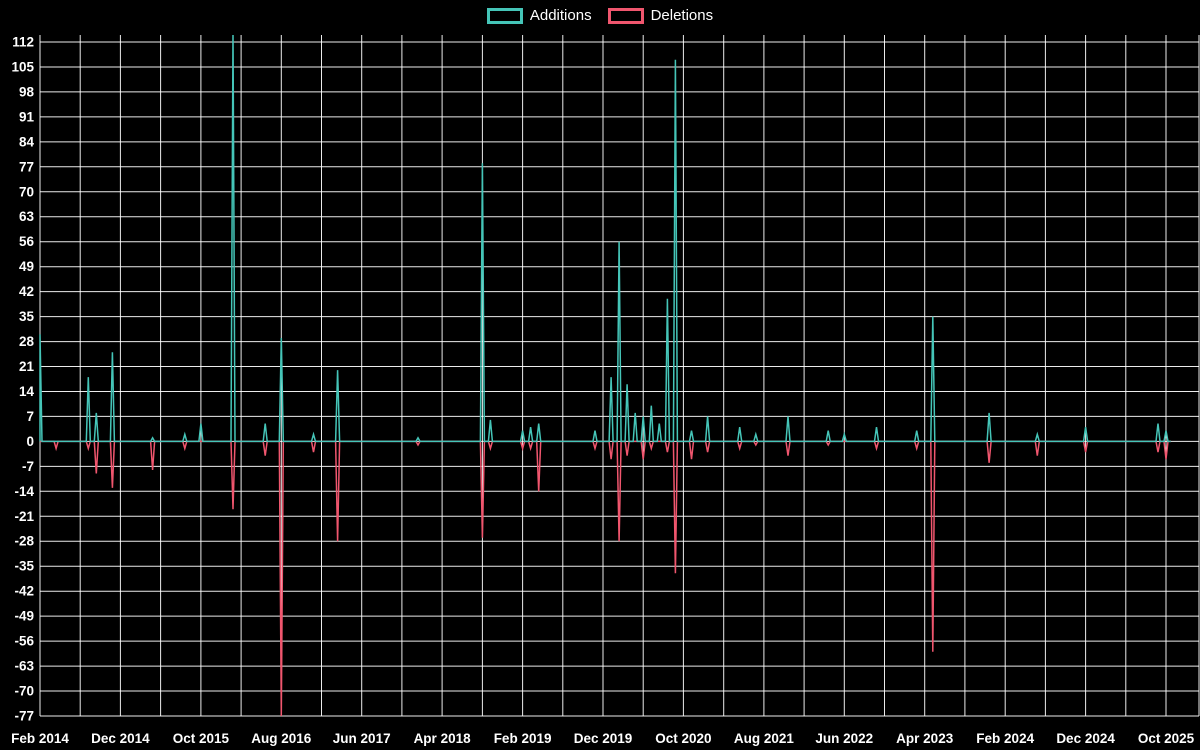 The width and height of the screenshot is (1200, 750). What do you see at coordinates (443, 738) in the screenshot?
I see `svg-text: Apr 2018` at bounding box center [443, 738].